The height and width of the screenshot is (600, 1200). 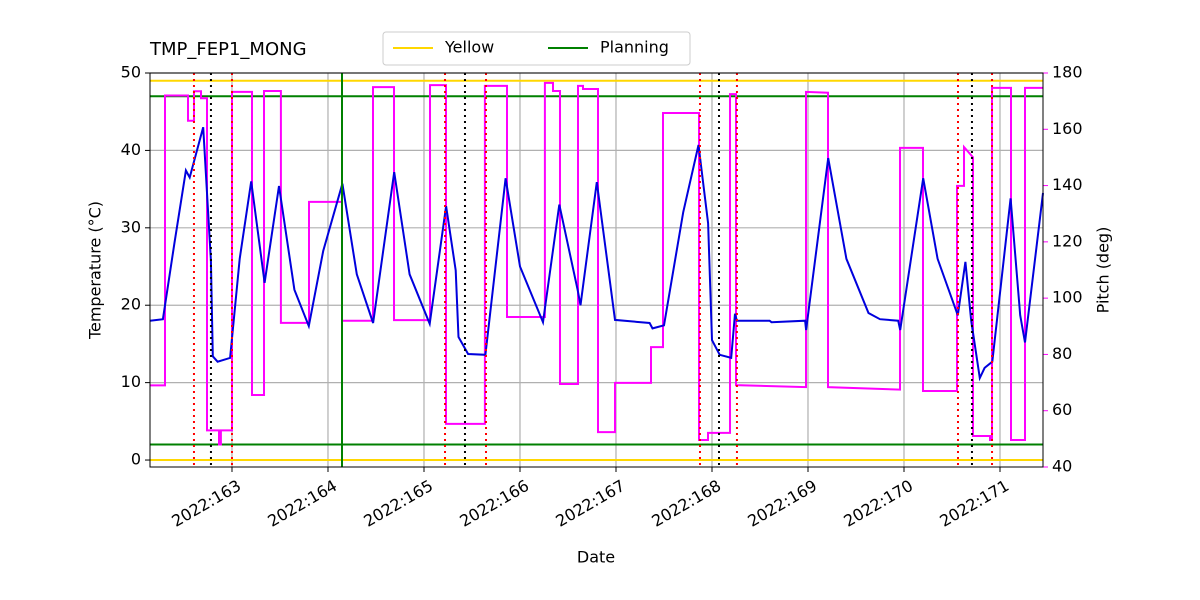 What do you see at coordinates (302, 503) in the screenshot?
I see `x-tick-label: 2022:164` at bounding box center [302, 503].